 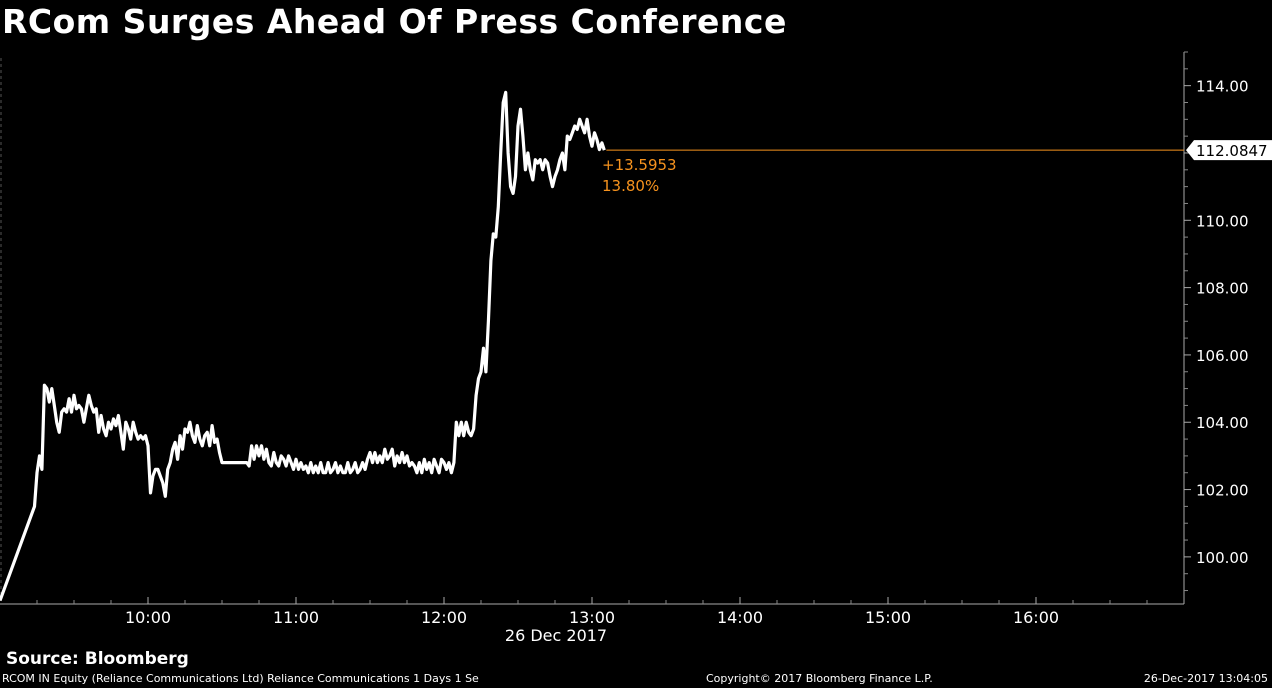 I want to click on y-tick-label: 104.00, so click(x=1222, y=423).